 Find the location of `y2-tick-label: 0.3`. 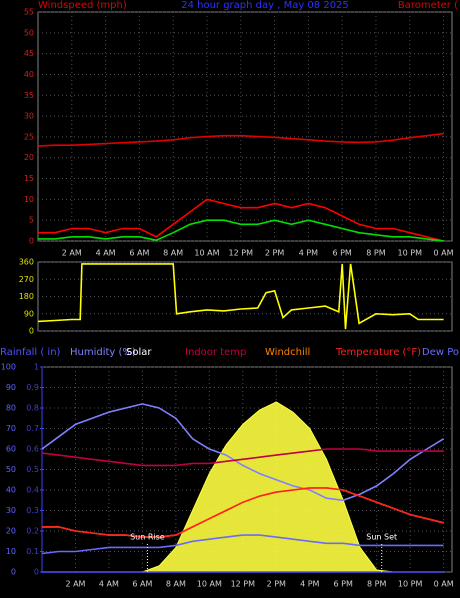

y2-tick-label: 0.3 is located at coordinates (32, 510).